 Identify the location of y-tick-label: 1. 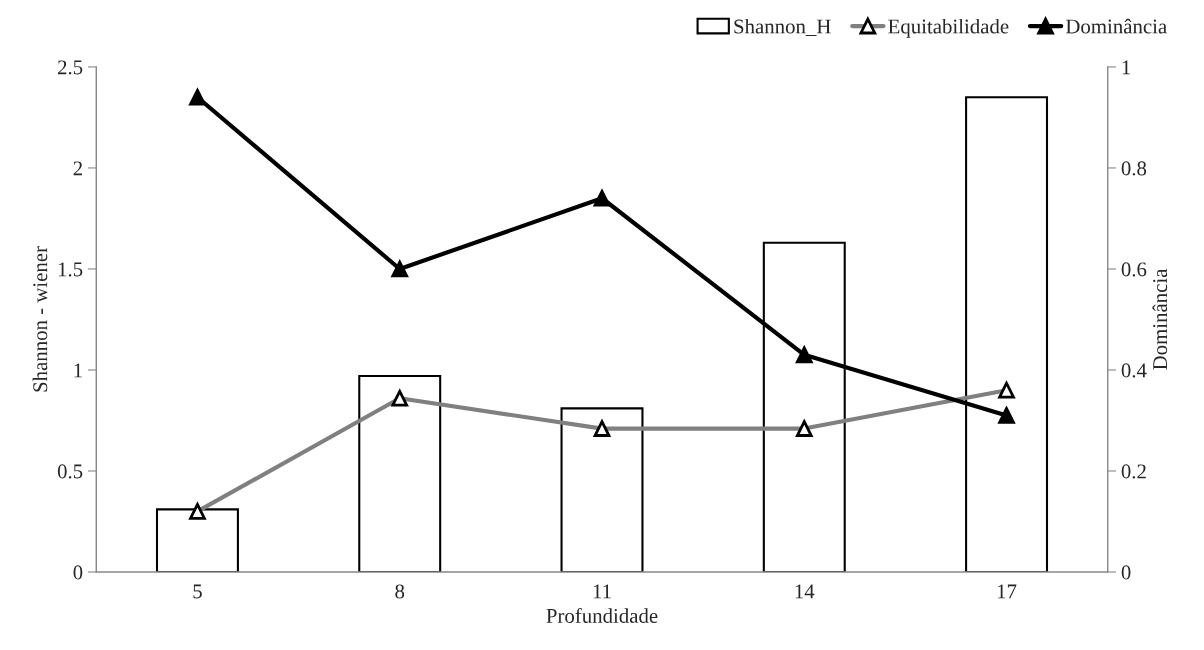
(78, 370).